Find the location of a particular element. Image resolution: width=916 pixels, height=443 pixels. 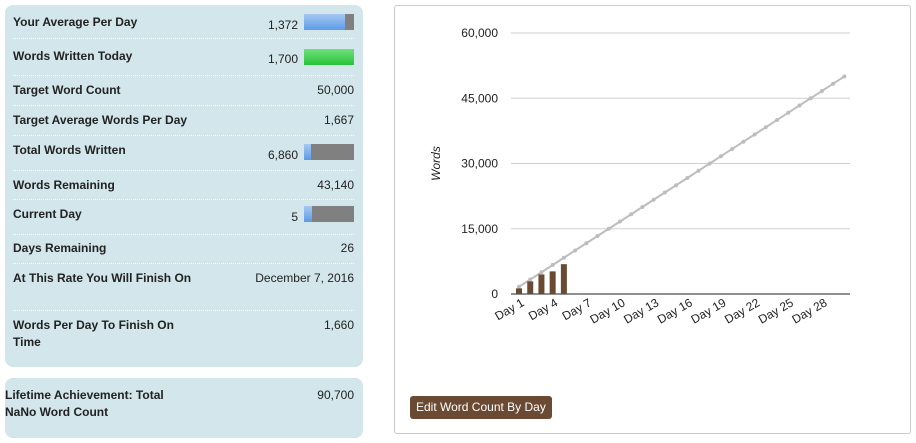

total-words-bar-fill is located at coordinates (307, 152).